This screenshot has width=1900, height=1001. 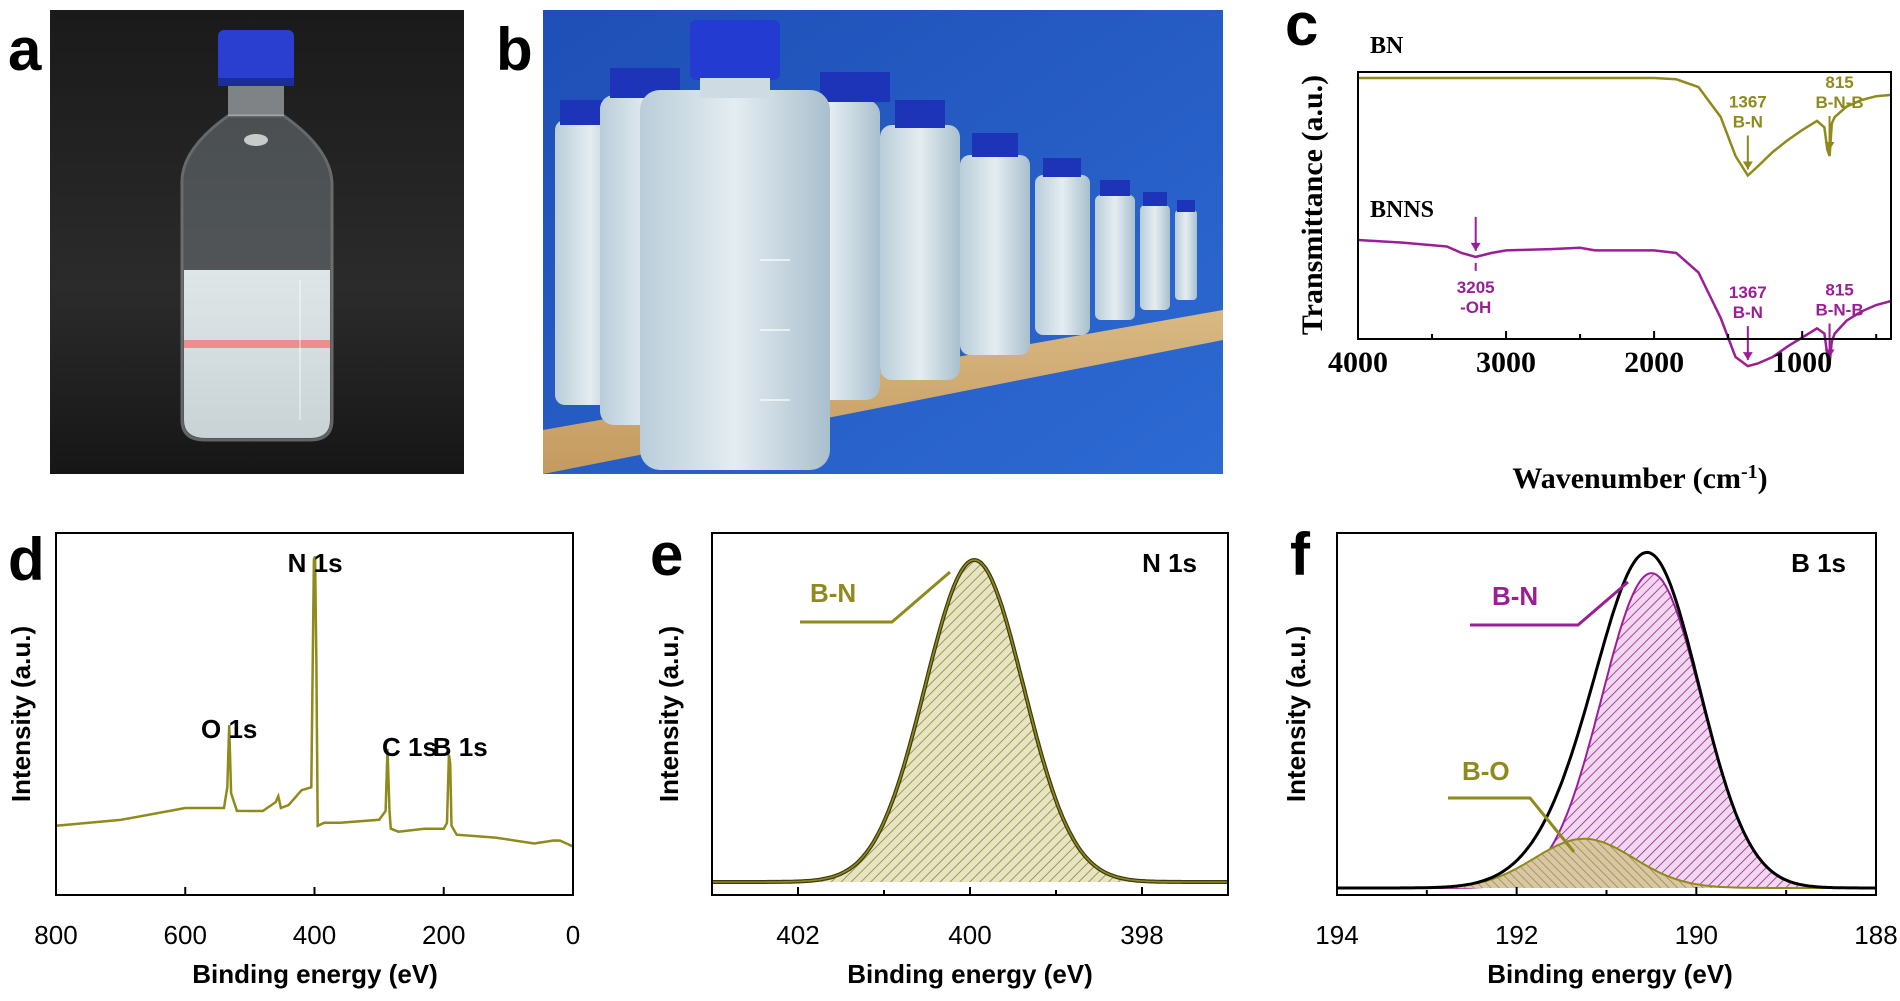 I want to click on plot-f-curves, so click(x=1606, y=720).